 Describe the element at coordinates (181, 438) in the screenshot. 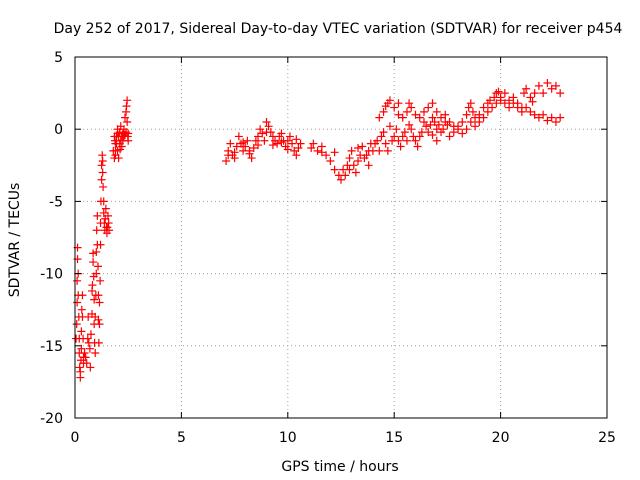

I see `x-tick-label: 5` at that location.